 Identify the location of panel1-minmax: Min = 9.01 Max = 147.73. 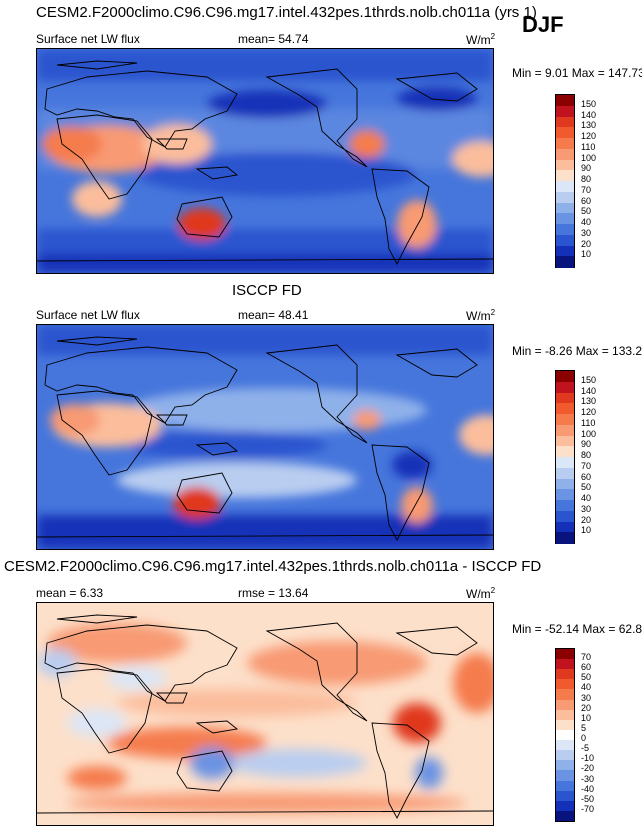
(577, 73).